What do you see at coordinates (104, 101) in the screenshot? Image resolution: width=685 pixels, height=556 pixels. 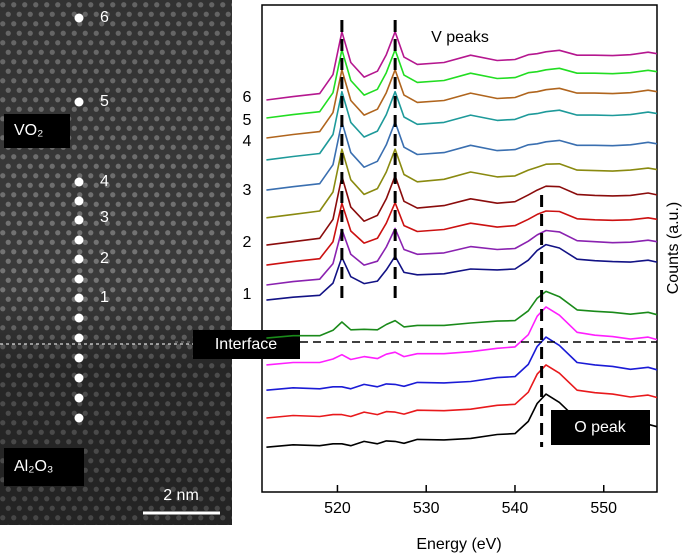 I see `point-label: 5` at bounding box center [104, 101].